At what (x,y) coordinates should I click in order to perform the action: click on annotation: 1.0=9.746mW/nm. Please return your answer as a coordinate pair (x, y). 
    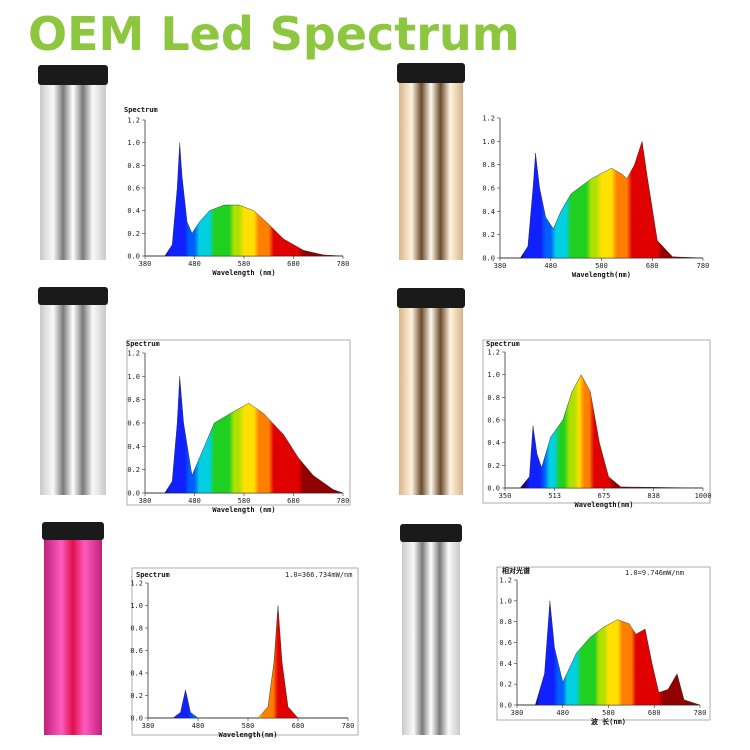
    Looking at the image, I should click on (654, 573).